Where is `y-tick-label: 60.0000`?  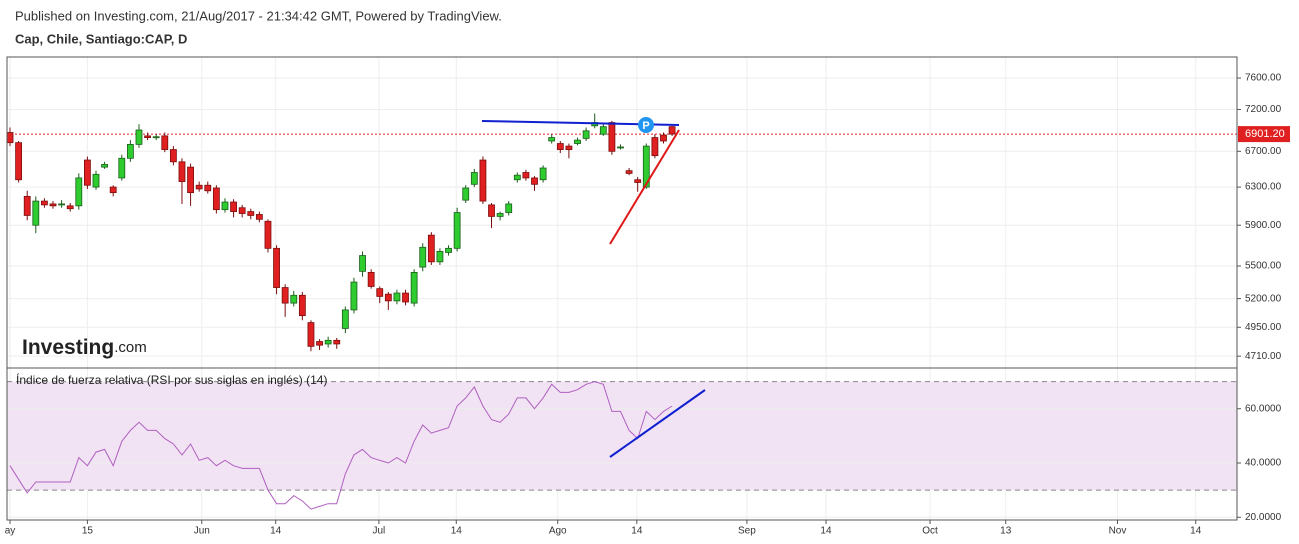
y-tick-label: 60.0000 is located at coordinates (1263, 408).